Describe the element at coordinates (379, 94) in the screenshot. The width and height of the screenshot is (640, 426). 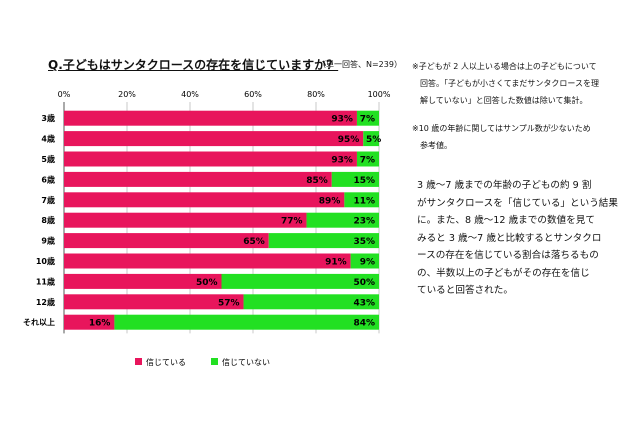
I see `x-tick-label: 100%` at that location.